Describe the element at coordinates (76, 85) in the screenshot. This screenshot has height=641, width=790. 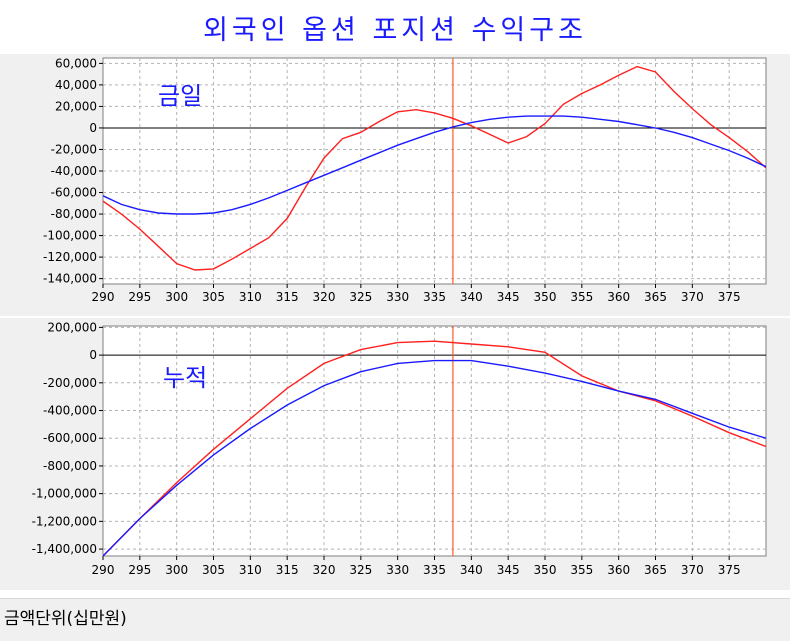
I see `y-tick-label: 40,000` at that location.